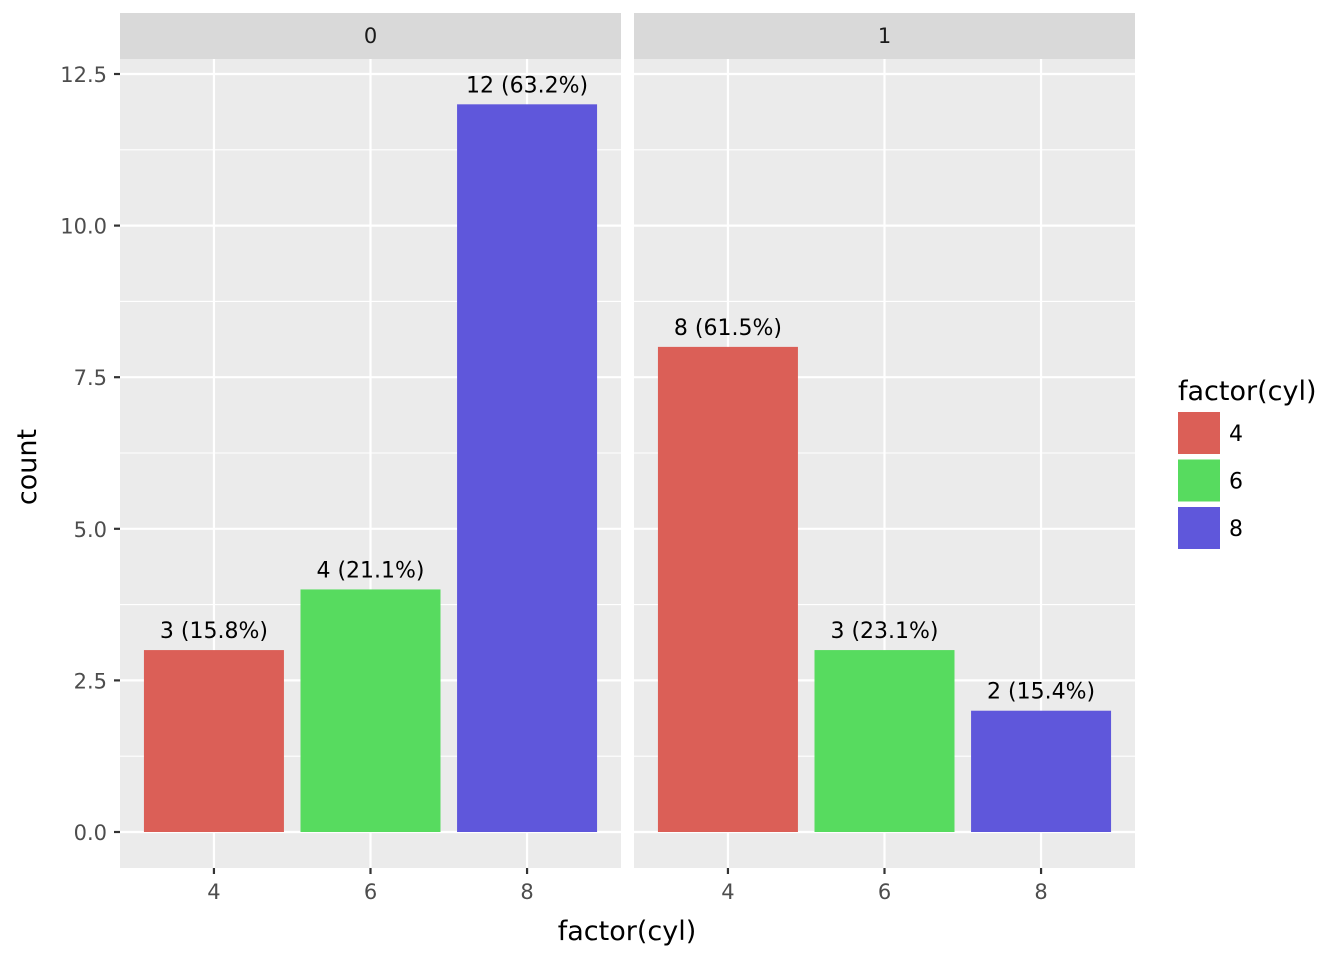 The height and width of the screenshot is (960, 1344). Describe the element at coordinates (90, 833) in the screenshot. I see `y-tick-label: 0.0` at that location.